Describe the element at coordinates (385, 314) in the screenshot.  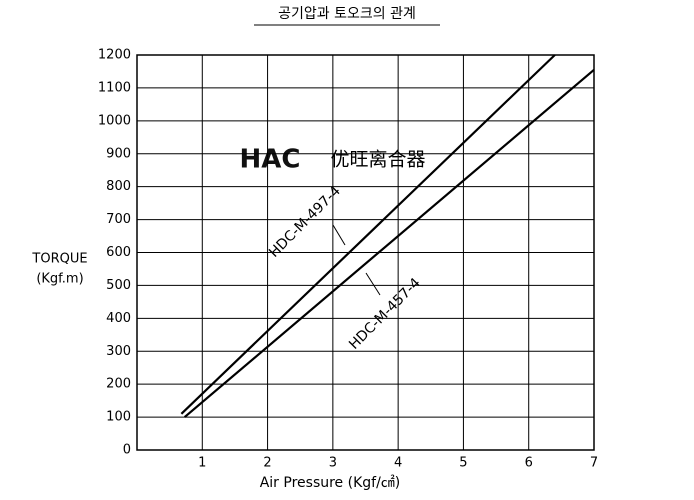
I see `series-label: HDC-M-457-4` at that location.